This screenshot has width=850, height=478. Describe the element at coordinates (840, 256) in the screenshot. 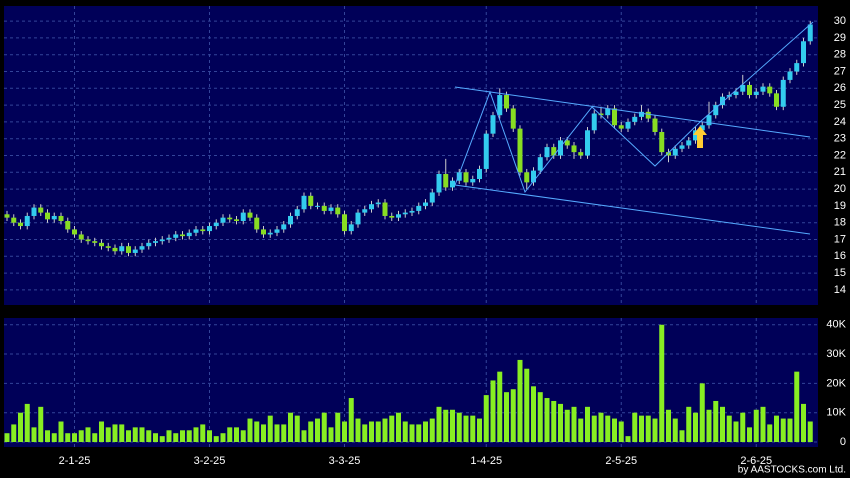

I see `y-tick-label: 16` at that location.